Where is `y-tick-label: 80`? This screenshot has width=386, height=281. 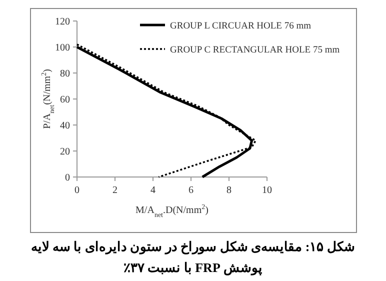 y-tick-label: 80 is located at coordinates (65, 74).